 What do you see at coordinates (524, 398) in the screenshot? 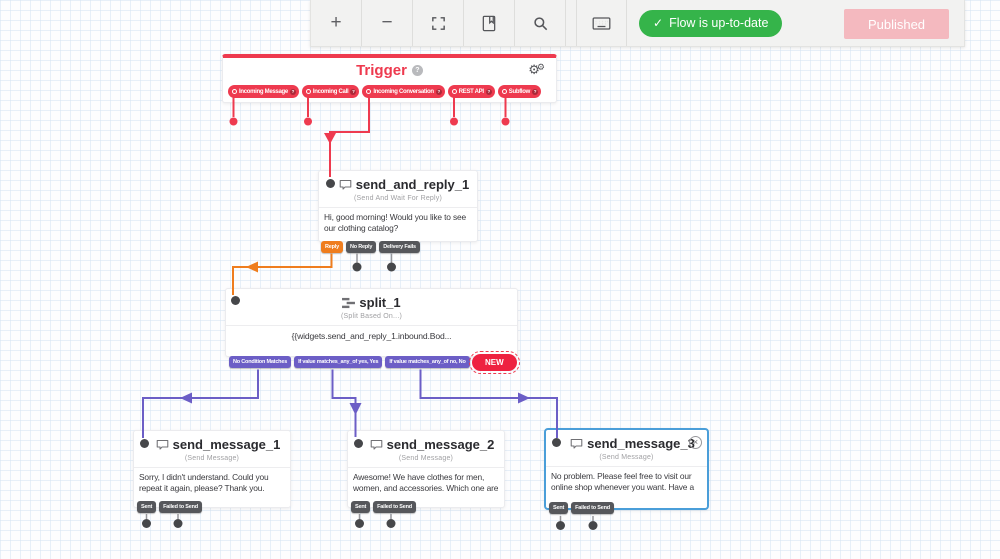
I see `arrowhead-right-purple` at bounding box center [524, 398].